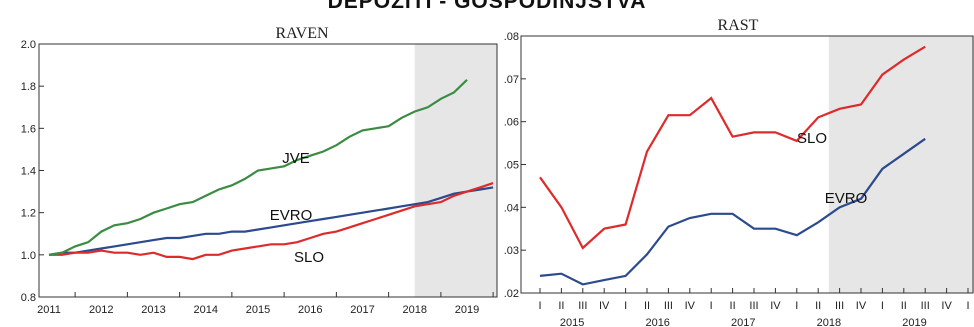 The width and height of the screenshot is (974, 327). What do you see at coordinates (49, 310) in the screenshot?
I see `x-tick-label: 2011` at bounding box center [49, 310].